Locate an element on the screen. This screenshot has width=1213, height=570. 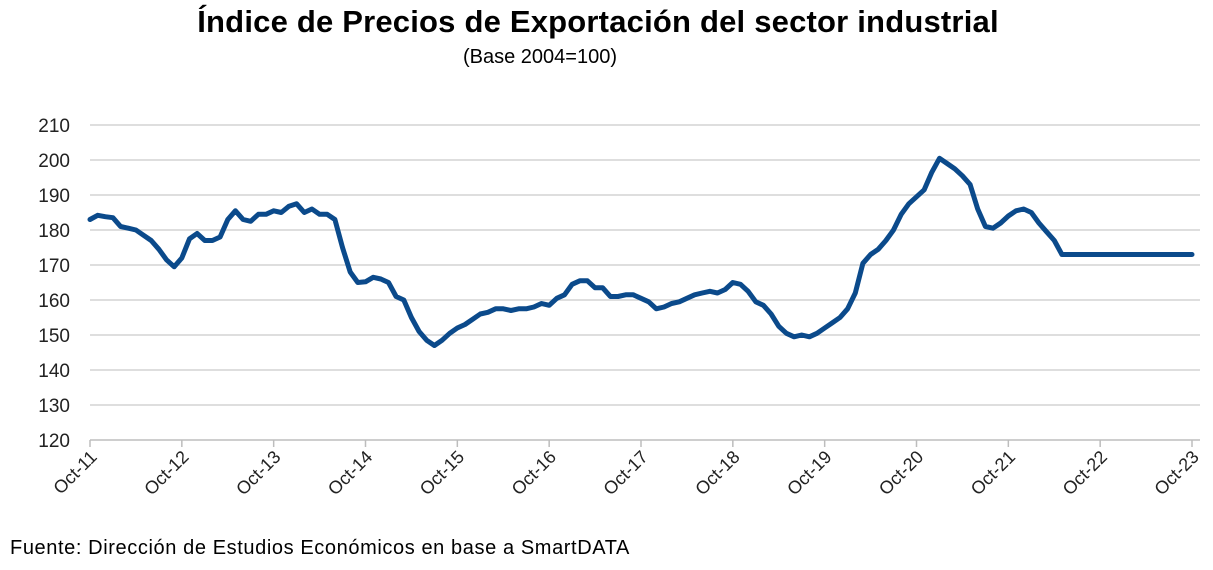
x-tick-label: Oct-11 is located at coordinates (74, 472).